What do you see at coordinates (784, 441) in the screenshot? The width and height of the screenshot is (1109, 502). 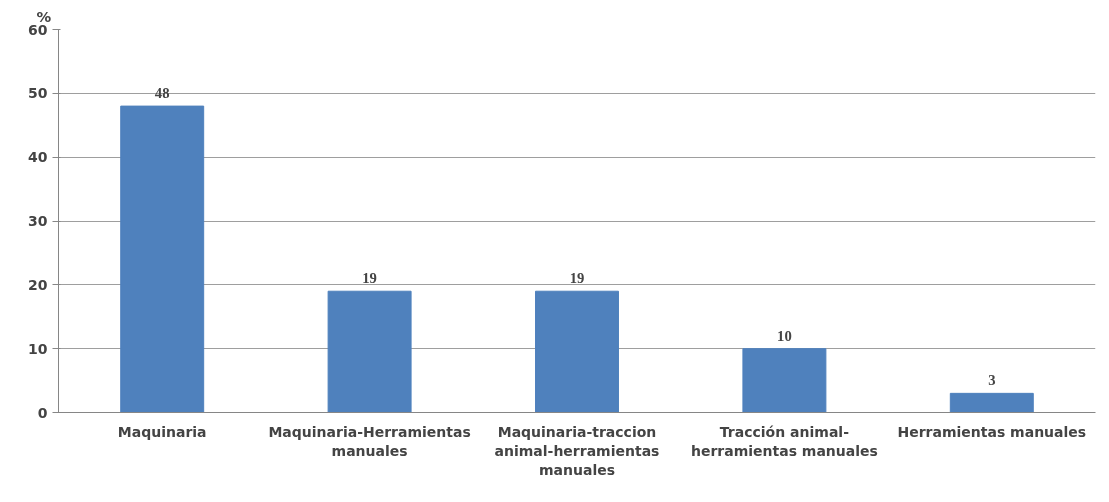 I see `x-tick-label: Tracción animal- herramientas manuales` at bounding box center [784, 441].